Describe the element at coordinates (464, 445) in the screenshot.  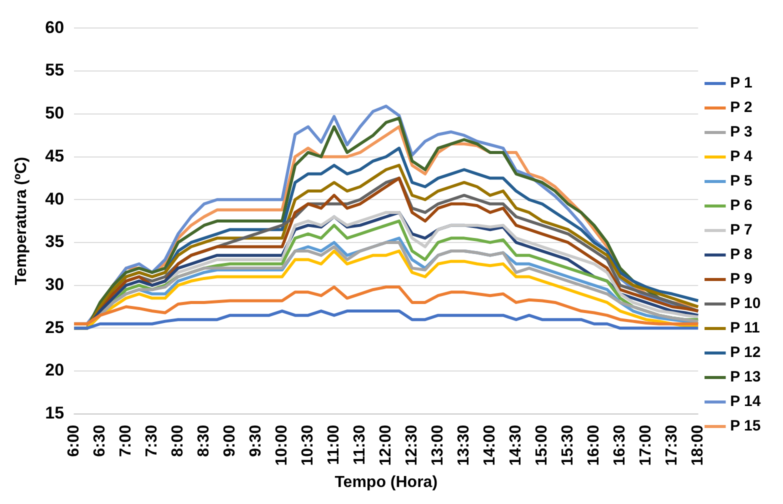
I see `x-tick-label: 13:30` at that location.